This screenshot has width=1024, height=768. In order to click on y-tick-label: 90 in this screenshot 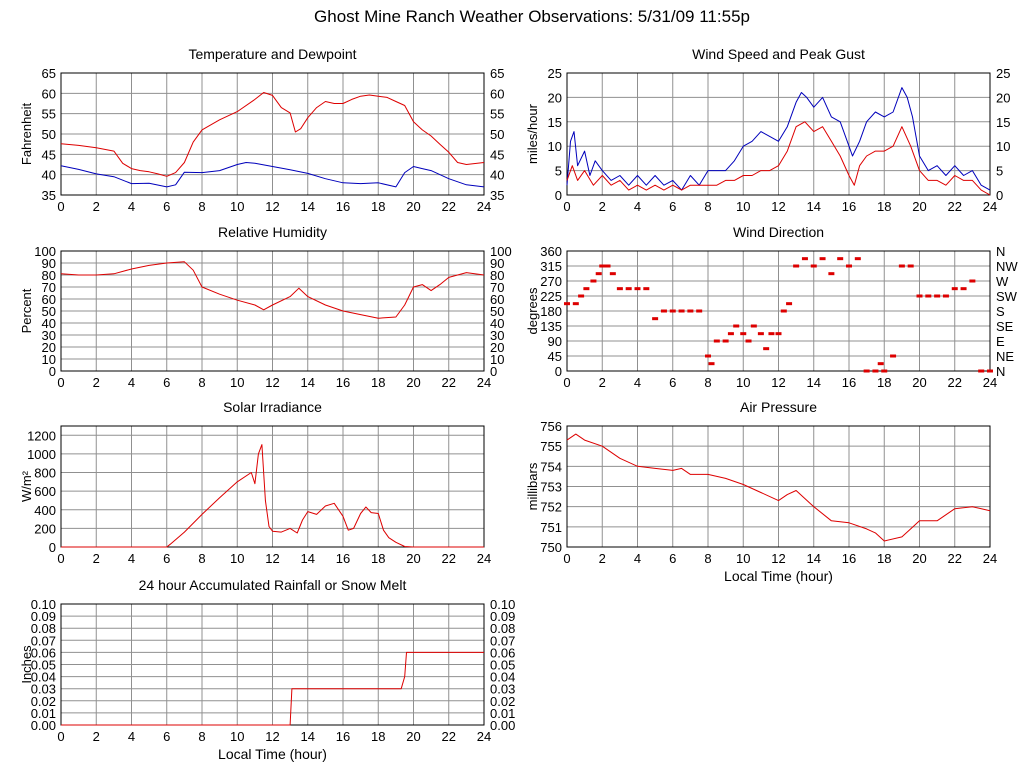, I will do `click(555, 341)`.